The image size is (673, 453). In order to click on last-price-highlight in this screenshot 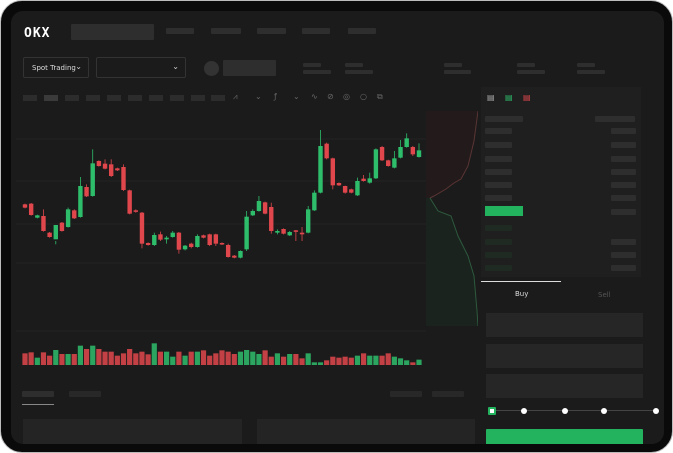, I will do `click(504, 211)`.